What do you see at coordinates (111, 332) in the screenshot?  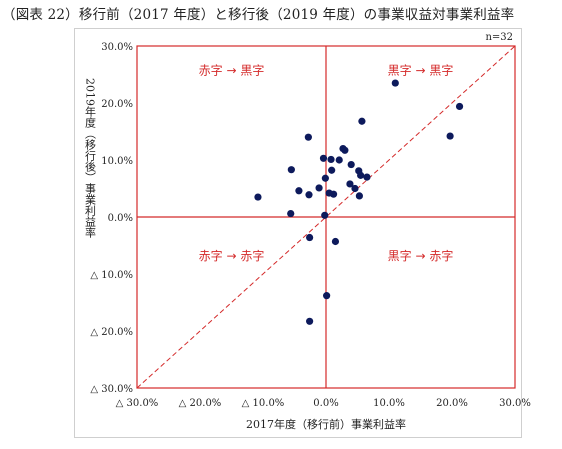 I see `y-tick-label: △ 20.0%` at bounding box center [111, 332].